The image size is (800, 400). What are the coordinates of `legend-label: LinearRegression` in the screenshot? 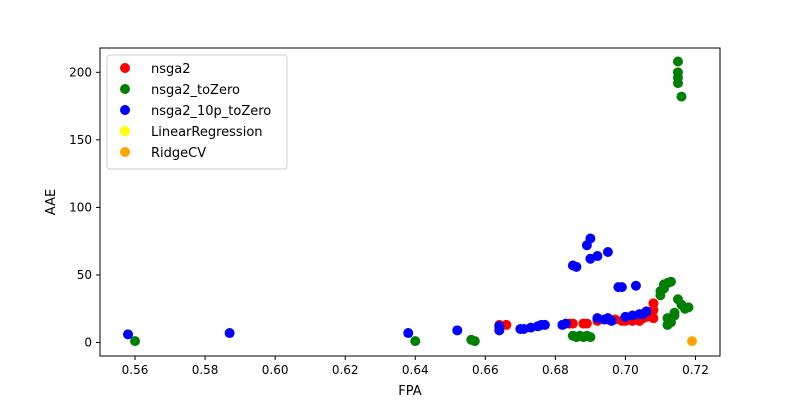 It's located at (207, 132).